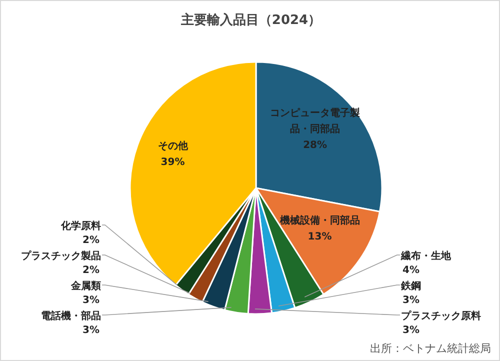 The height and width of the screenshot is (361, 500). I want to click on slice-label: 金属類, so click(85, 286).